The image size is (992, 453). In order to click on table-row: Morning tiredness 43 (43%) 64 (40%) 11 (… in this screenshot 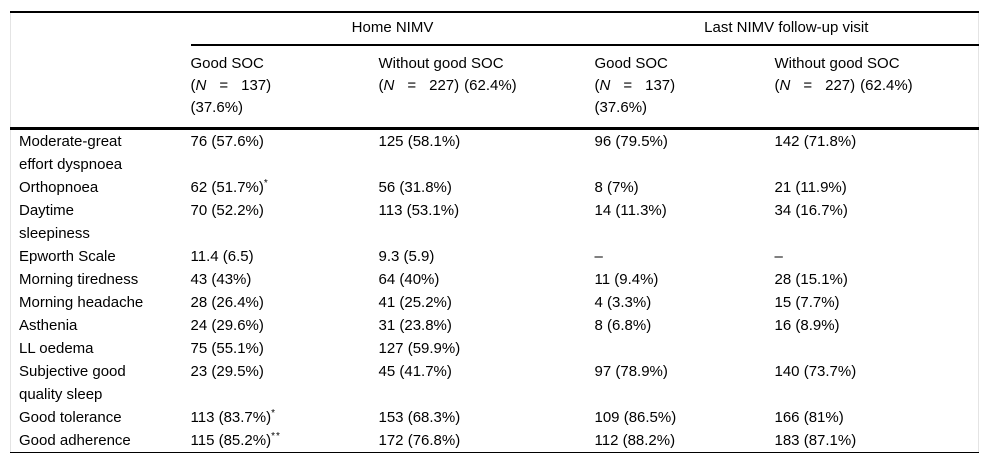, I will do `click(495, 279)`.